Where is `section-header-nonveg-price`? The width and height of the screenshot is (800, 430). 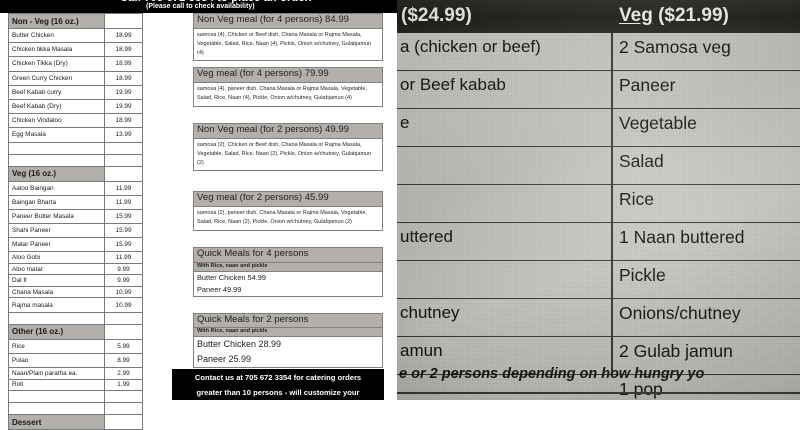 section-header-nonveg-price is located at coordinates (123, 21).